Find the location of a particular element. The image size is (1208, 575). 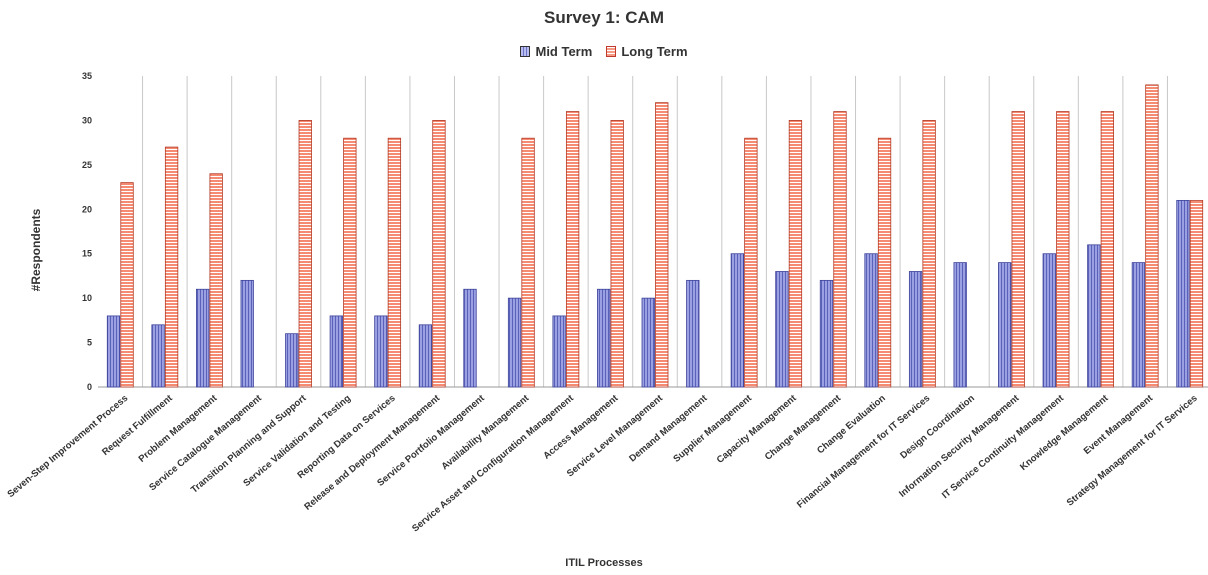

x-tick-label: Knowledge Management is located at coordinates (1064, 432).